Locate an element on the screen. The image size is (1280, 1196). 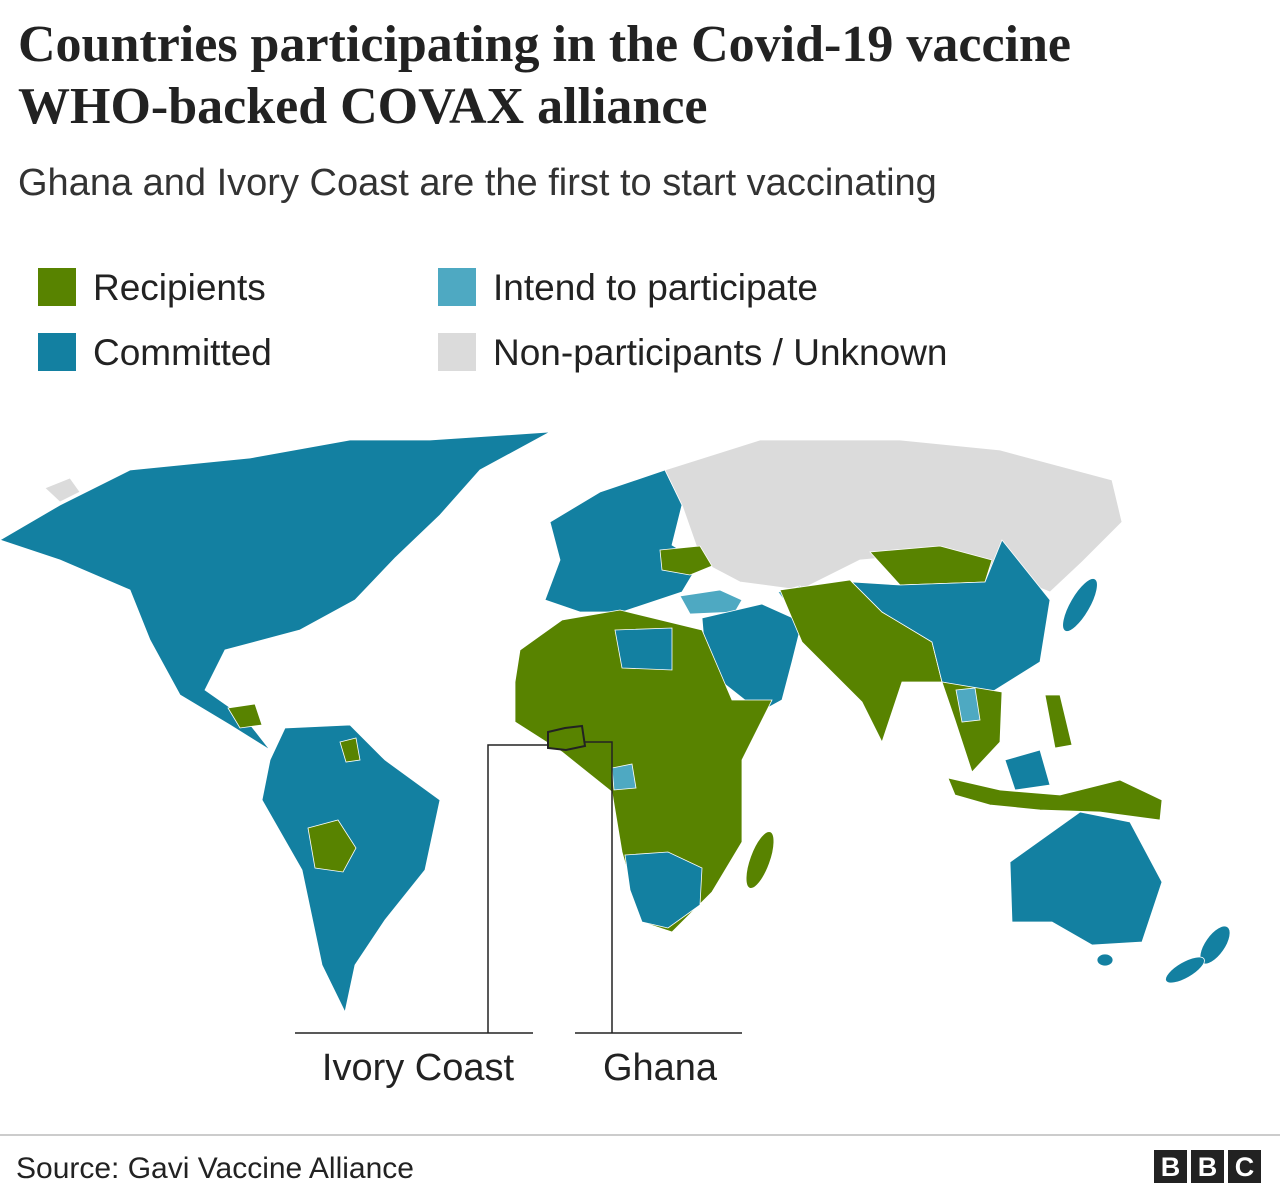
australia is located at coordinates (1086, 878).